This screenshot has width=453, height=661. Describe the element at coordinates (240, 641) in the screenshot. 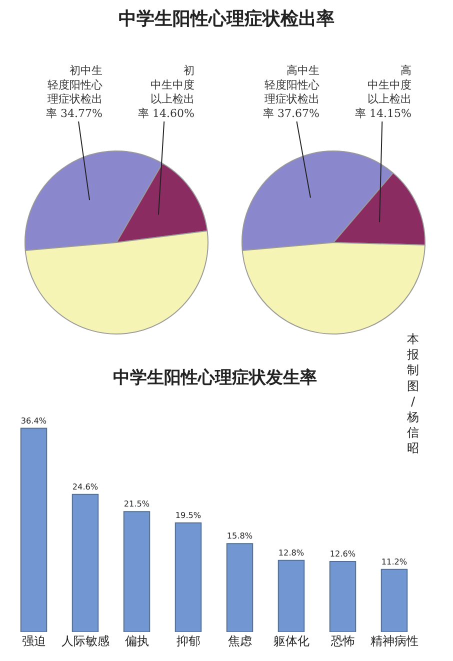

I see `x-tick-label: 焦虑` at that location.